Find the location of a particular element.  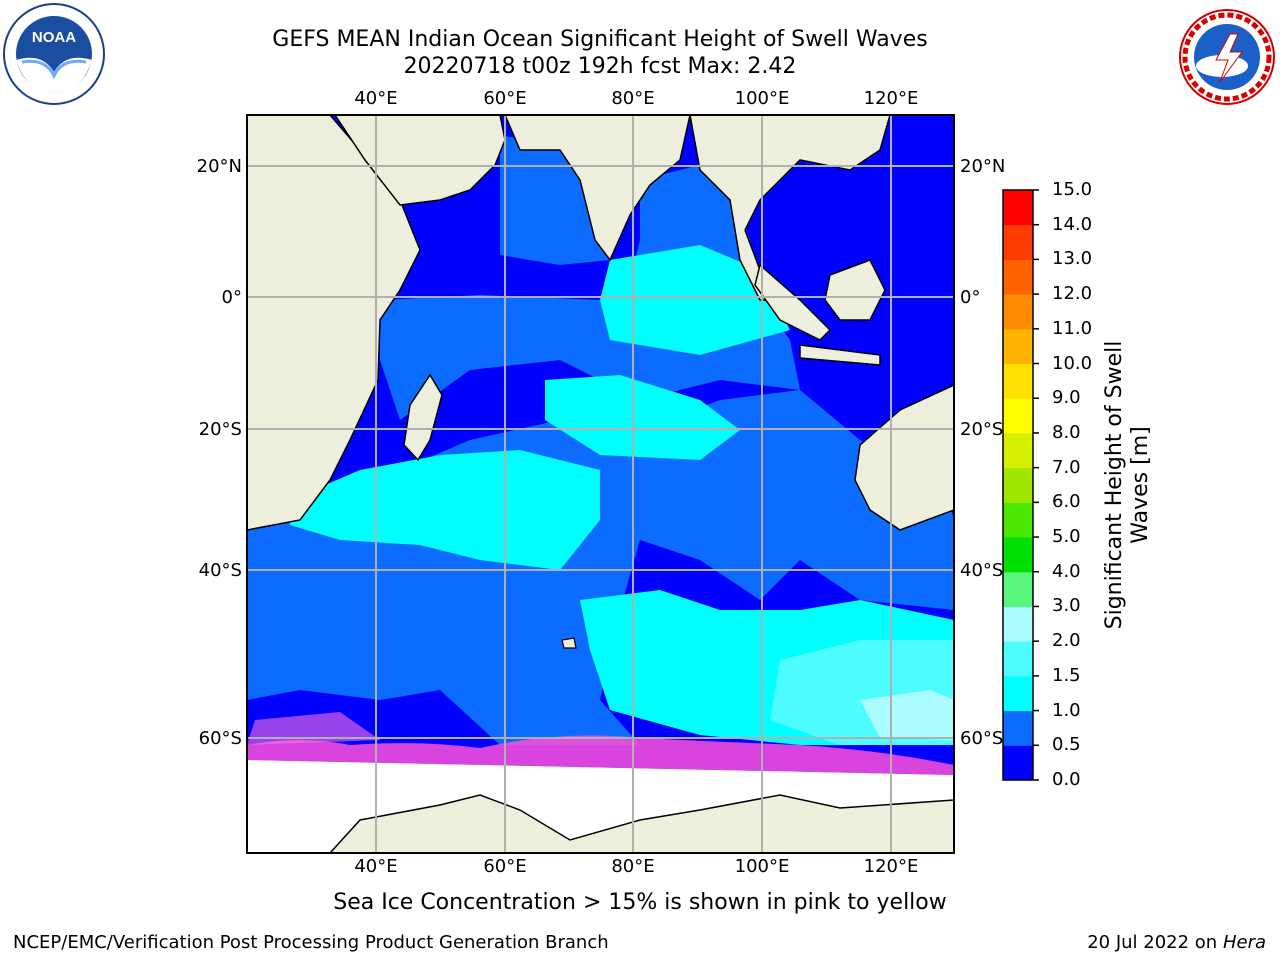

australia is located at coordinates (904, 457).